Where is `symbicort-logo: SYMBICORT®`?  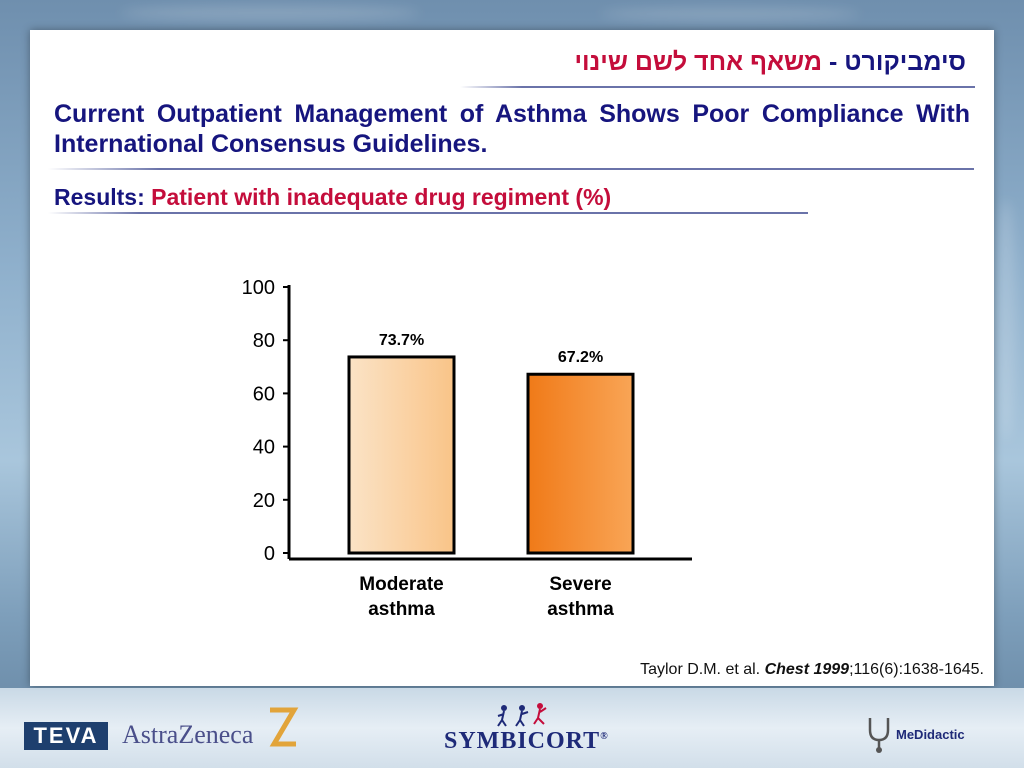 symbicort-logo: SYMBICORT® is located at coordinates (526, 741).